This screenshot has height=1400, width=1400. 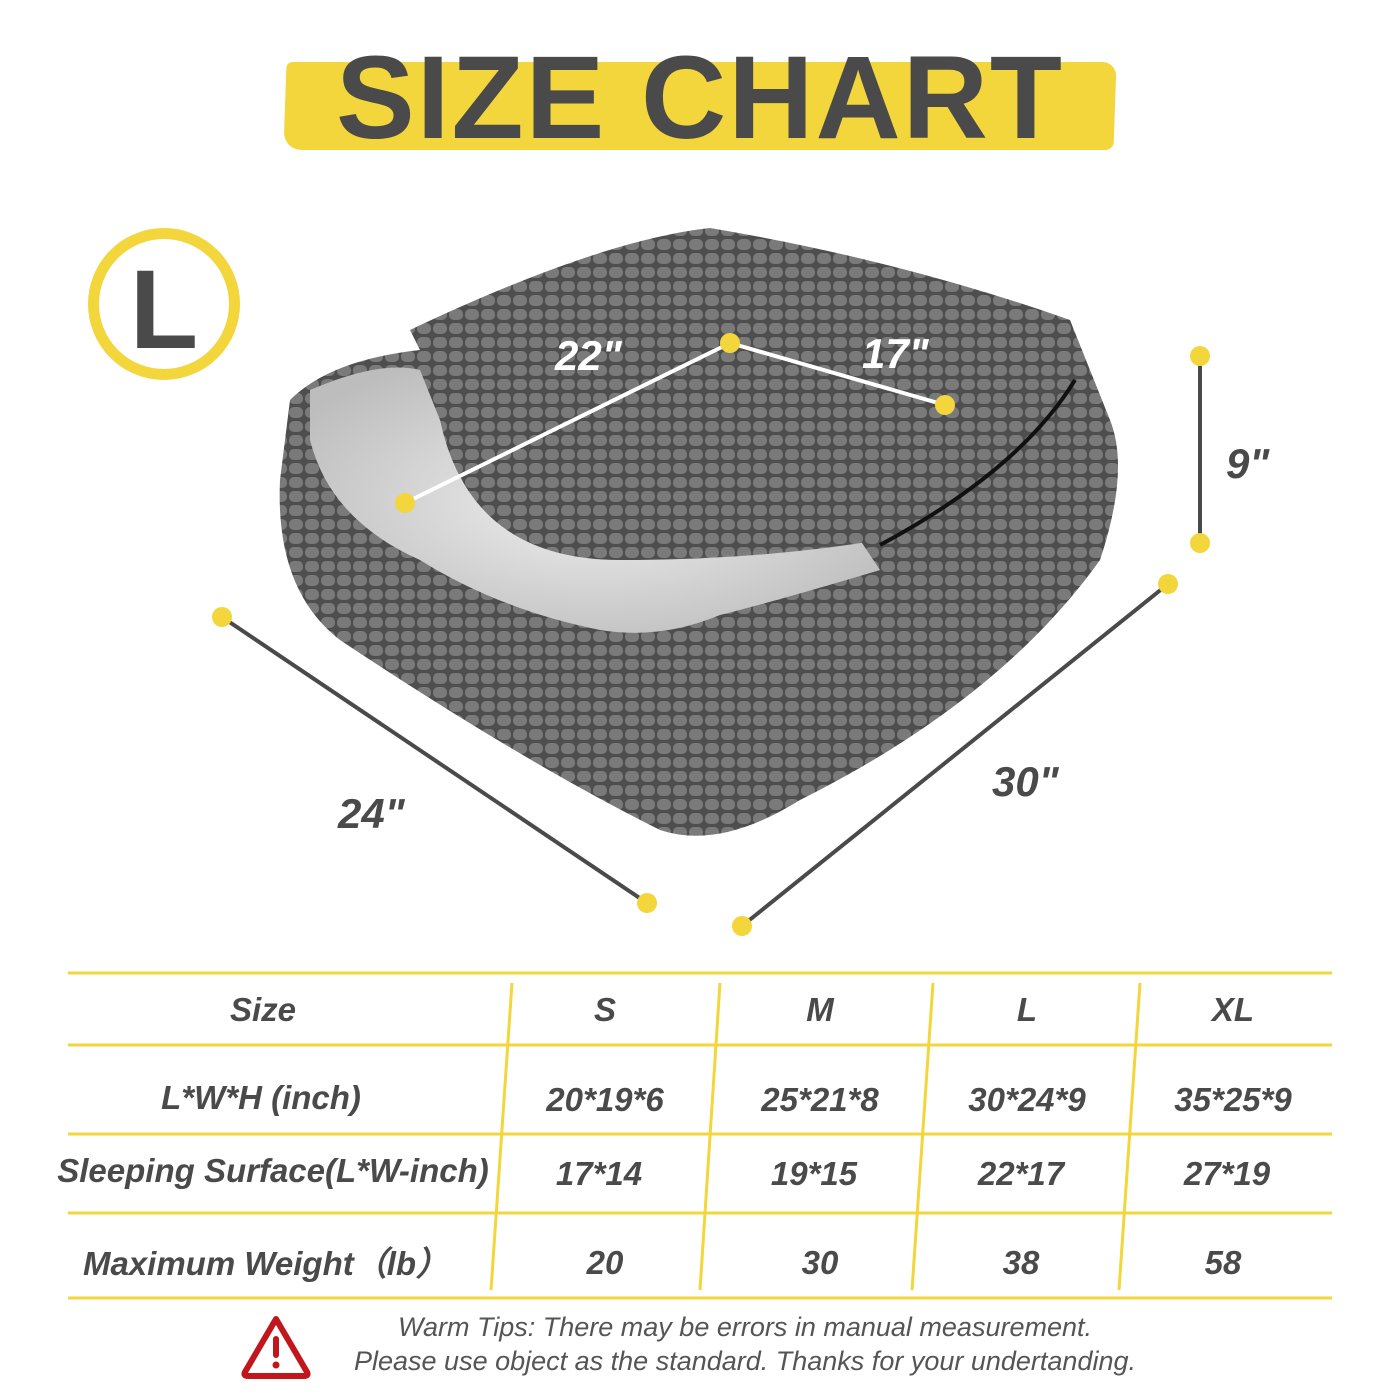 What do you see at coordinates (1233, 1099) in the screenshot?
I see `table-cell: 35*25*9` at bounding box center [1233, 1099].